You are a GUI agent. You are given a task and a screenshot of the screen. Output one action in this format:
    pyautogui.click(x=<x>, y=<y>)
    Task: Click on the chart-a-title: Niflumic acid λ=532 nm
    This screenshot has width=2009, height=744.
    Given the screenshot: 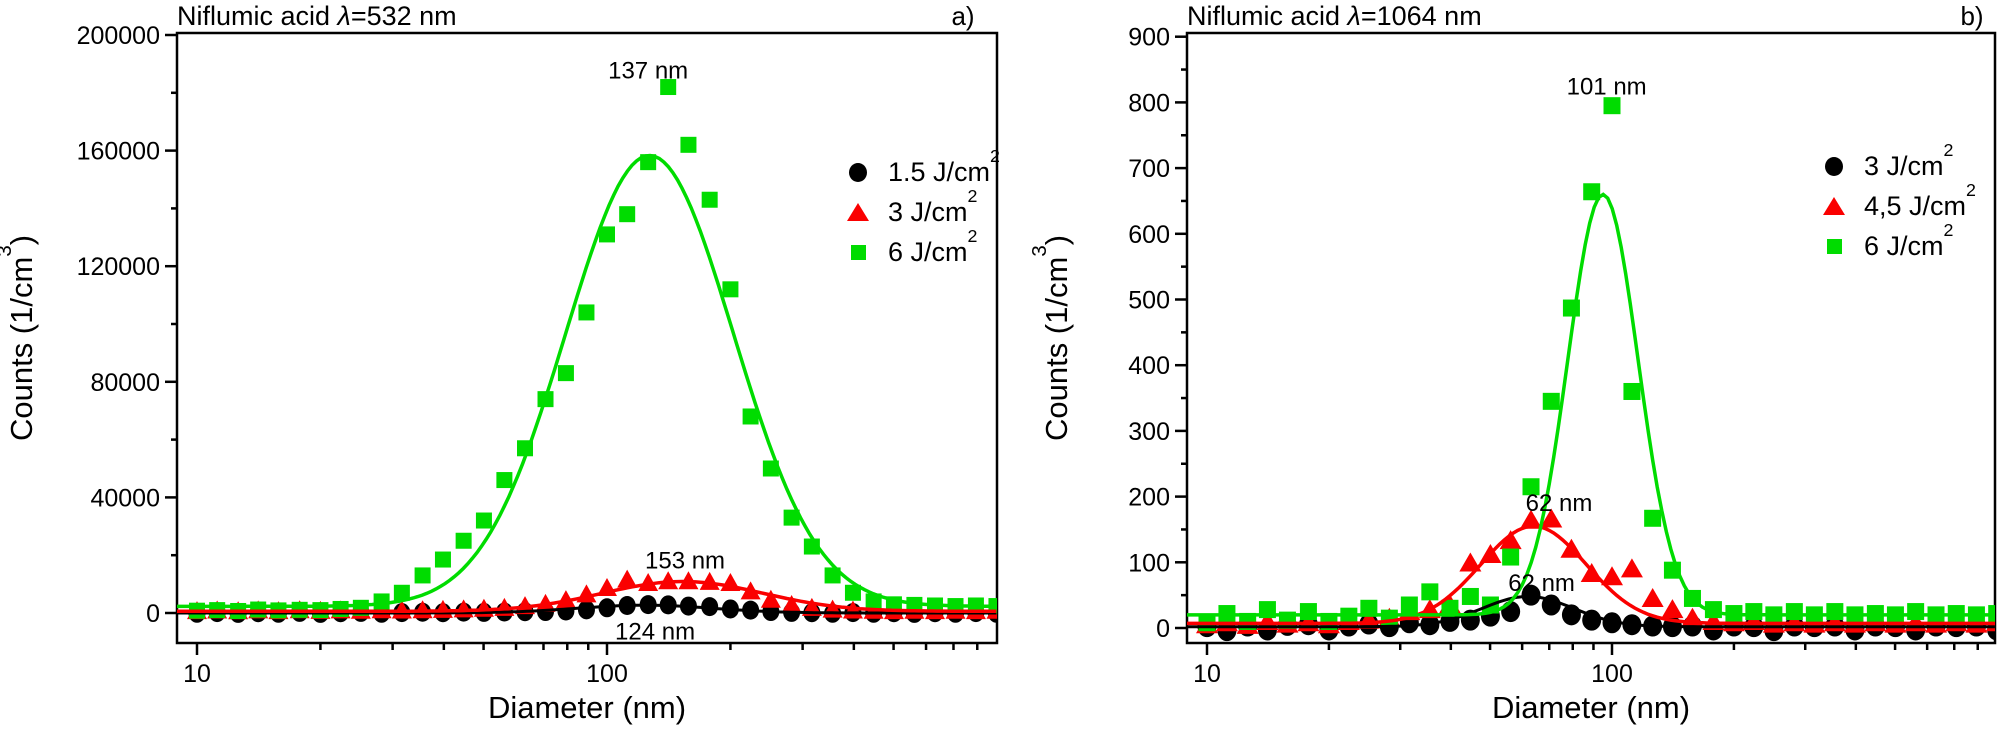 What is the action you would take?
    pyautogui.click(x=317, y=16)
    